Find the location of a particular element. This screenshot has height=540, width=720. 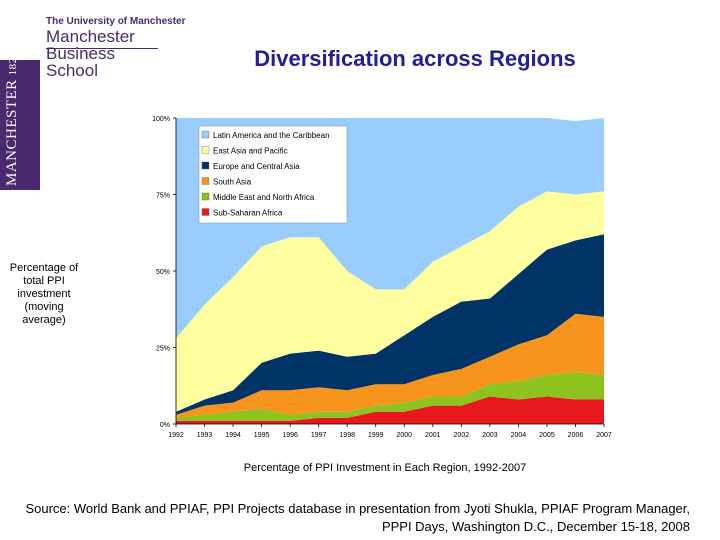

x-tick-label: 1998 is located at coordinates (347, 435).